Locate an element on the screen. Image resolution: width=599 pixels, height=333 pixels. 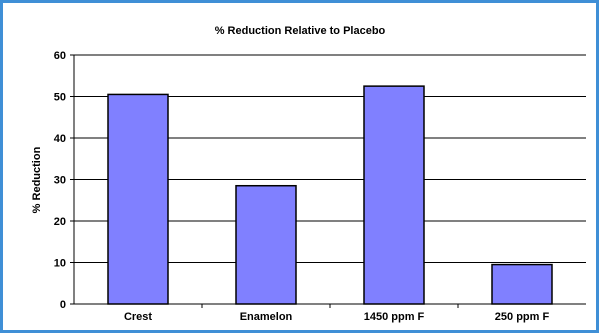
x-tick-label: Enamelon is located at coordinates (266, 317).